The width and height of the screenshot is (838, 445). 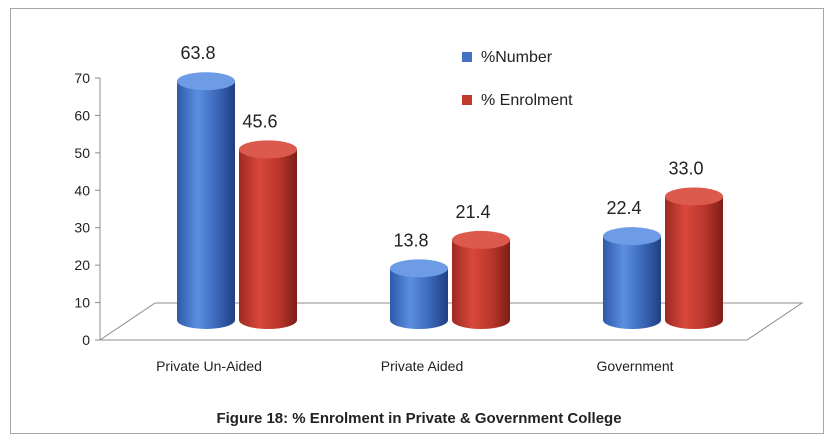 What do you see at coordinates (685, 168) in the screenshot?
I see `data-label: 33.0` at bounding box center [685, 168].